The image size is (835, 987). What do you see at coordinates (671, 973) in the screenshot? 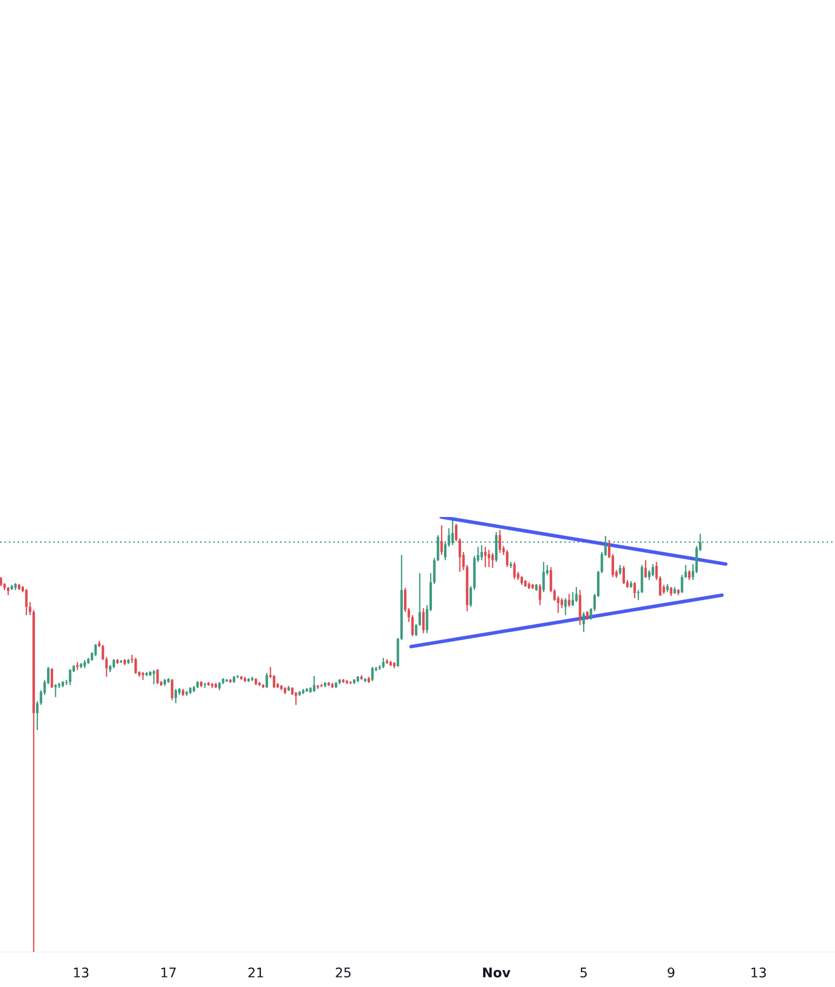
I see `x-tick-label: 9` at bounding box center [671, 973].